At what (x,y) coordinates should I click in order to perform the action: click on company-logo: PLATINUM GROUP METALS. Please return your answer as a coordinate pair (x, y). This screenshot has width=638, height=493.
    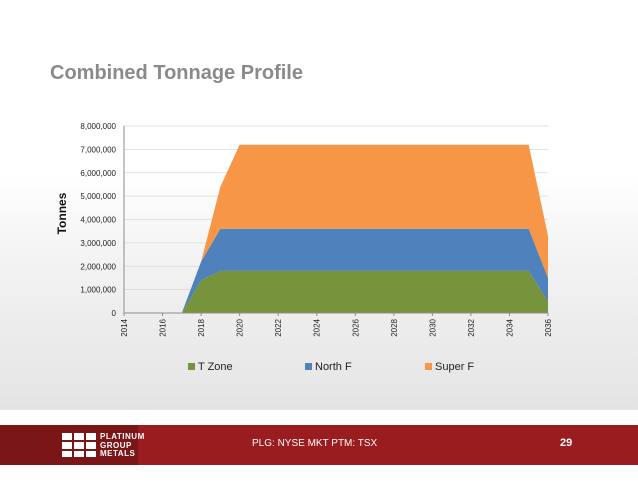
    Looking at the image, I should click on (112, 445).